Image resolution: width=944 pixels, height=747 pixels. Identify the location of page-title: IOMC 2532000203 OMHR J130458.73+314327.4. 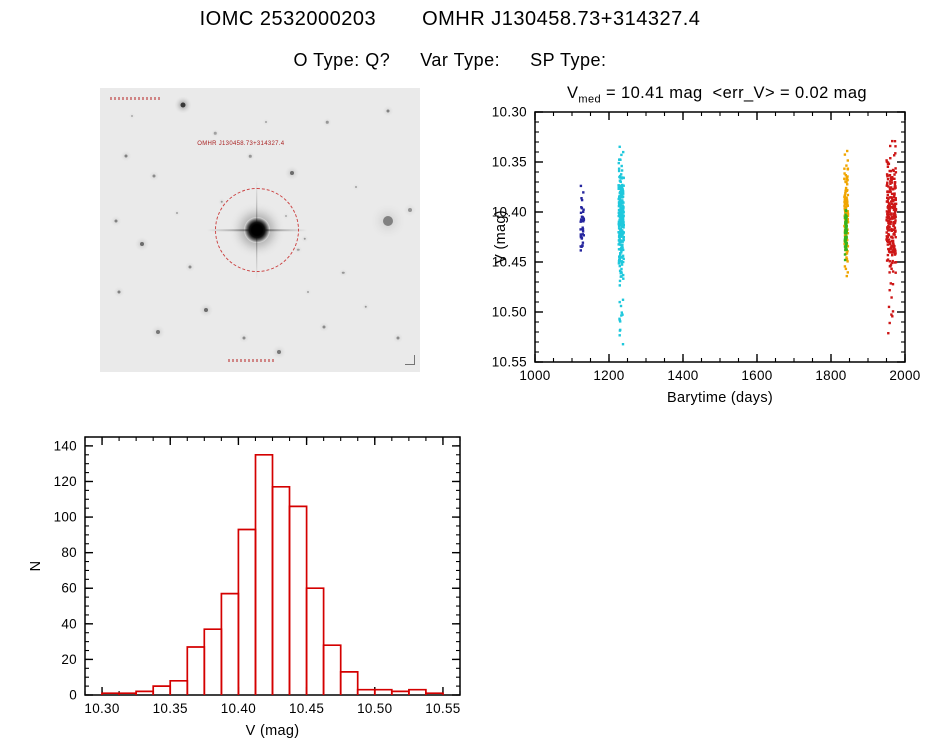
(450, 19).